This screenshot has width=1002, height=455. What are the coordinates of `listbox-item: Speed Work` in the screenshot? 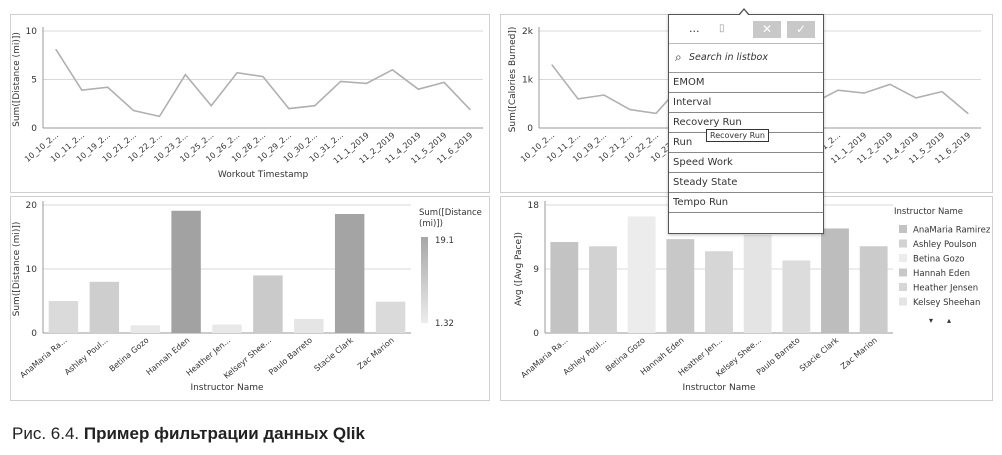 It's located at (746, 163).